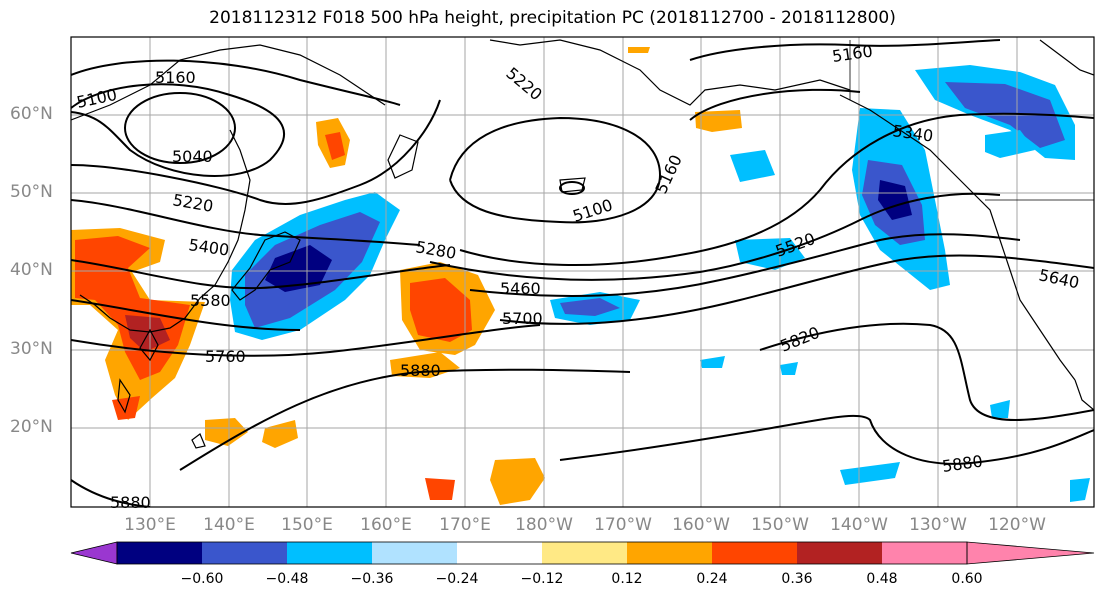 The height and width of the screenshot is (601, 1105). I want to click on lon-label: 170°W, so click(623, 525).